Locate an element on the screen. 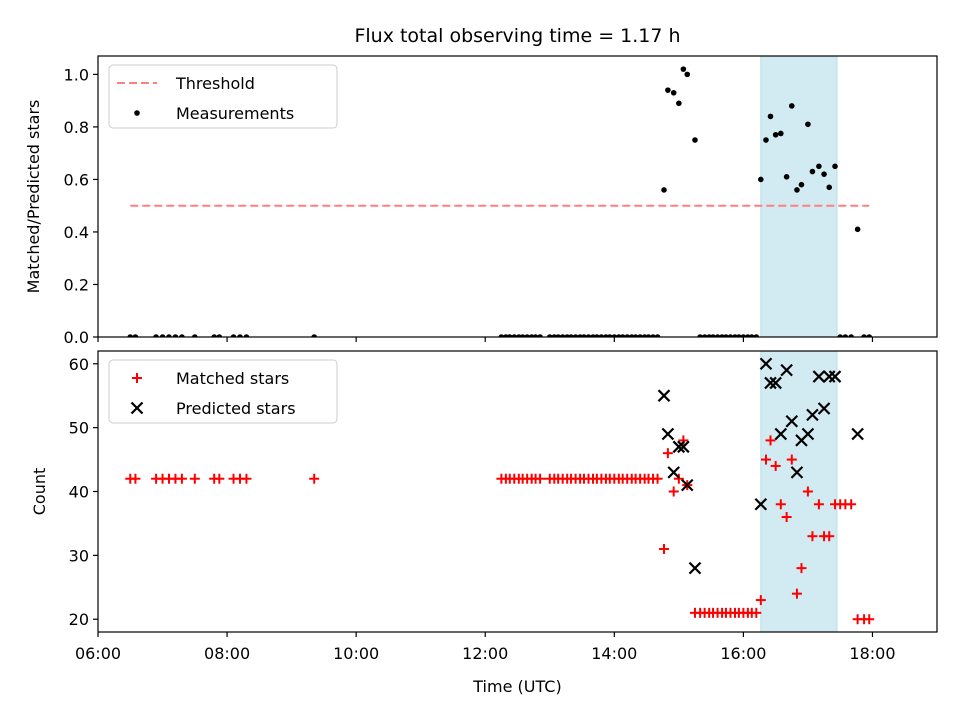  x-tick-label: 16:00 is located at coordinates (743, 653).